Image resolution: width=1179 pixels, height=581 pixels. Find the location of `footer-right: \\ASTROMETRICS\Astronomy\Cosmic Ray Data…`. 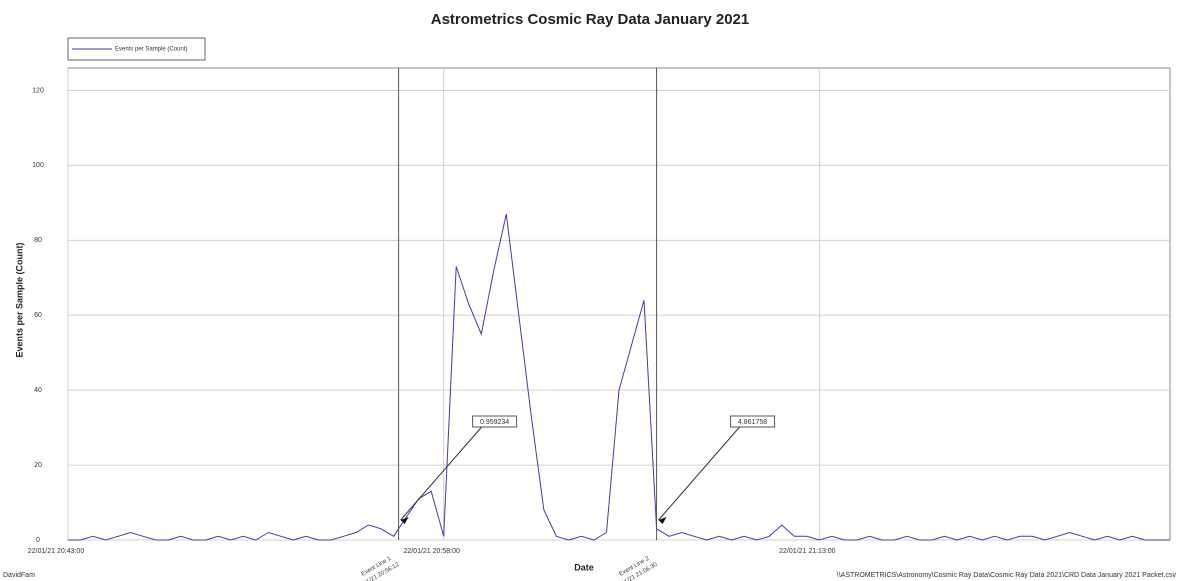

footer-right: \\ASTROMETRICS\Astronomy\Cosmic Ray Data… is located at coordinates (1007, 575).